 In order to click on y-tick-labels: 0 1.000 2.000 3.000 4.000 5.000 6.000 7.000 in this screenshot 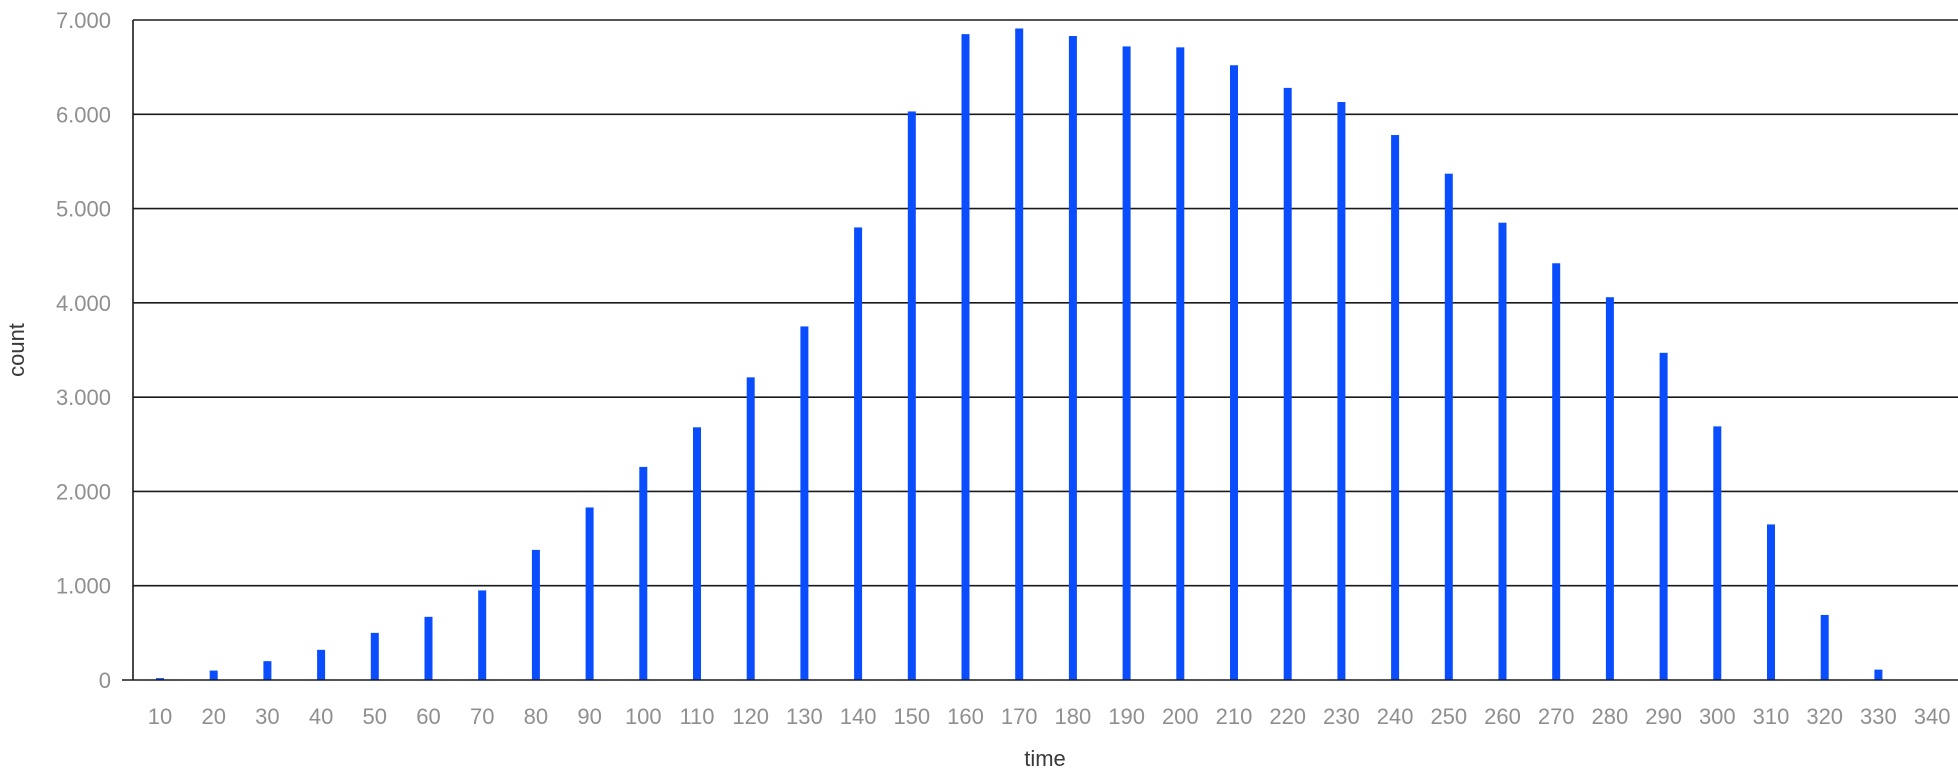, I will do `click(83, 350)`.